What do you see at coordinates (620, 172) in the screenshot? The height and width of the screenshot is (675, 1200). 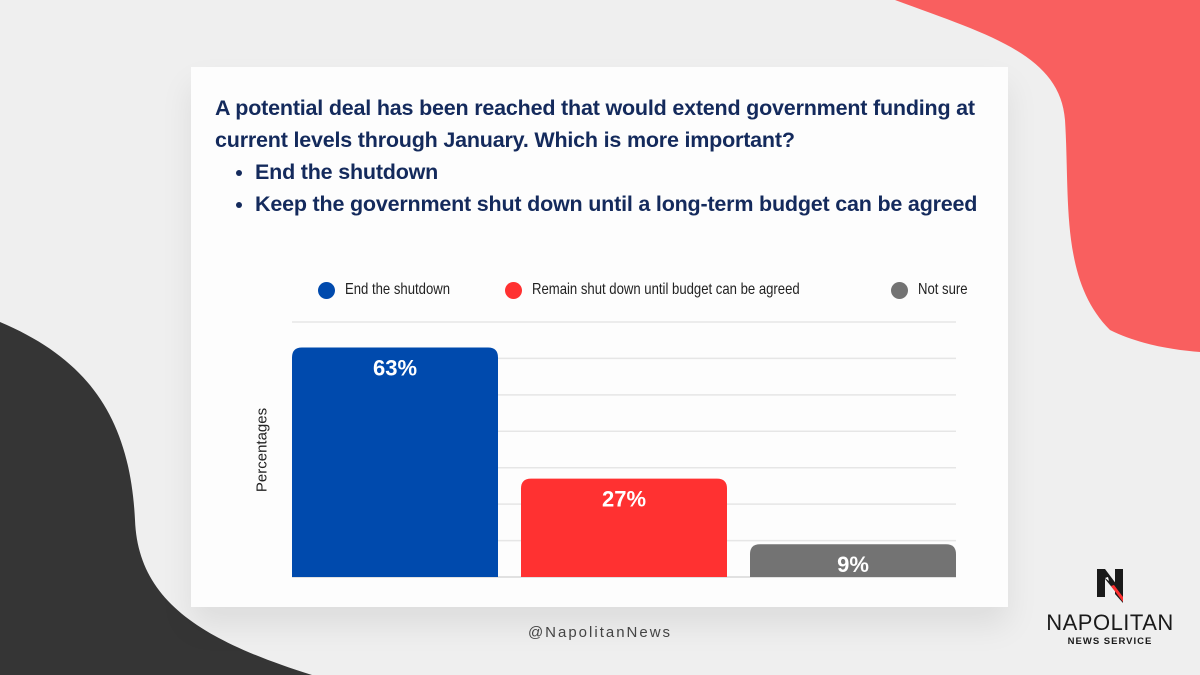 I see `answer-option: End the shutdown` at bounding box center [620, 172].